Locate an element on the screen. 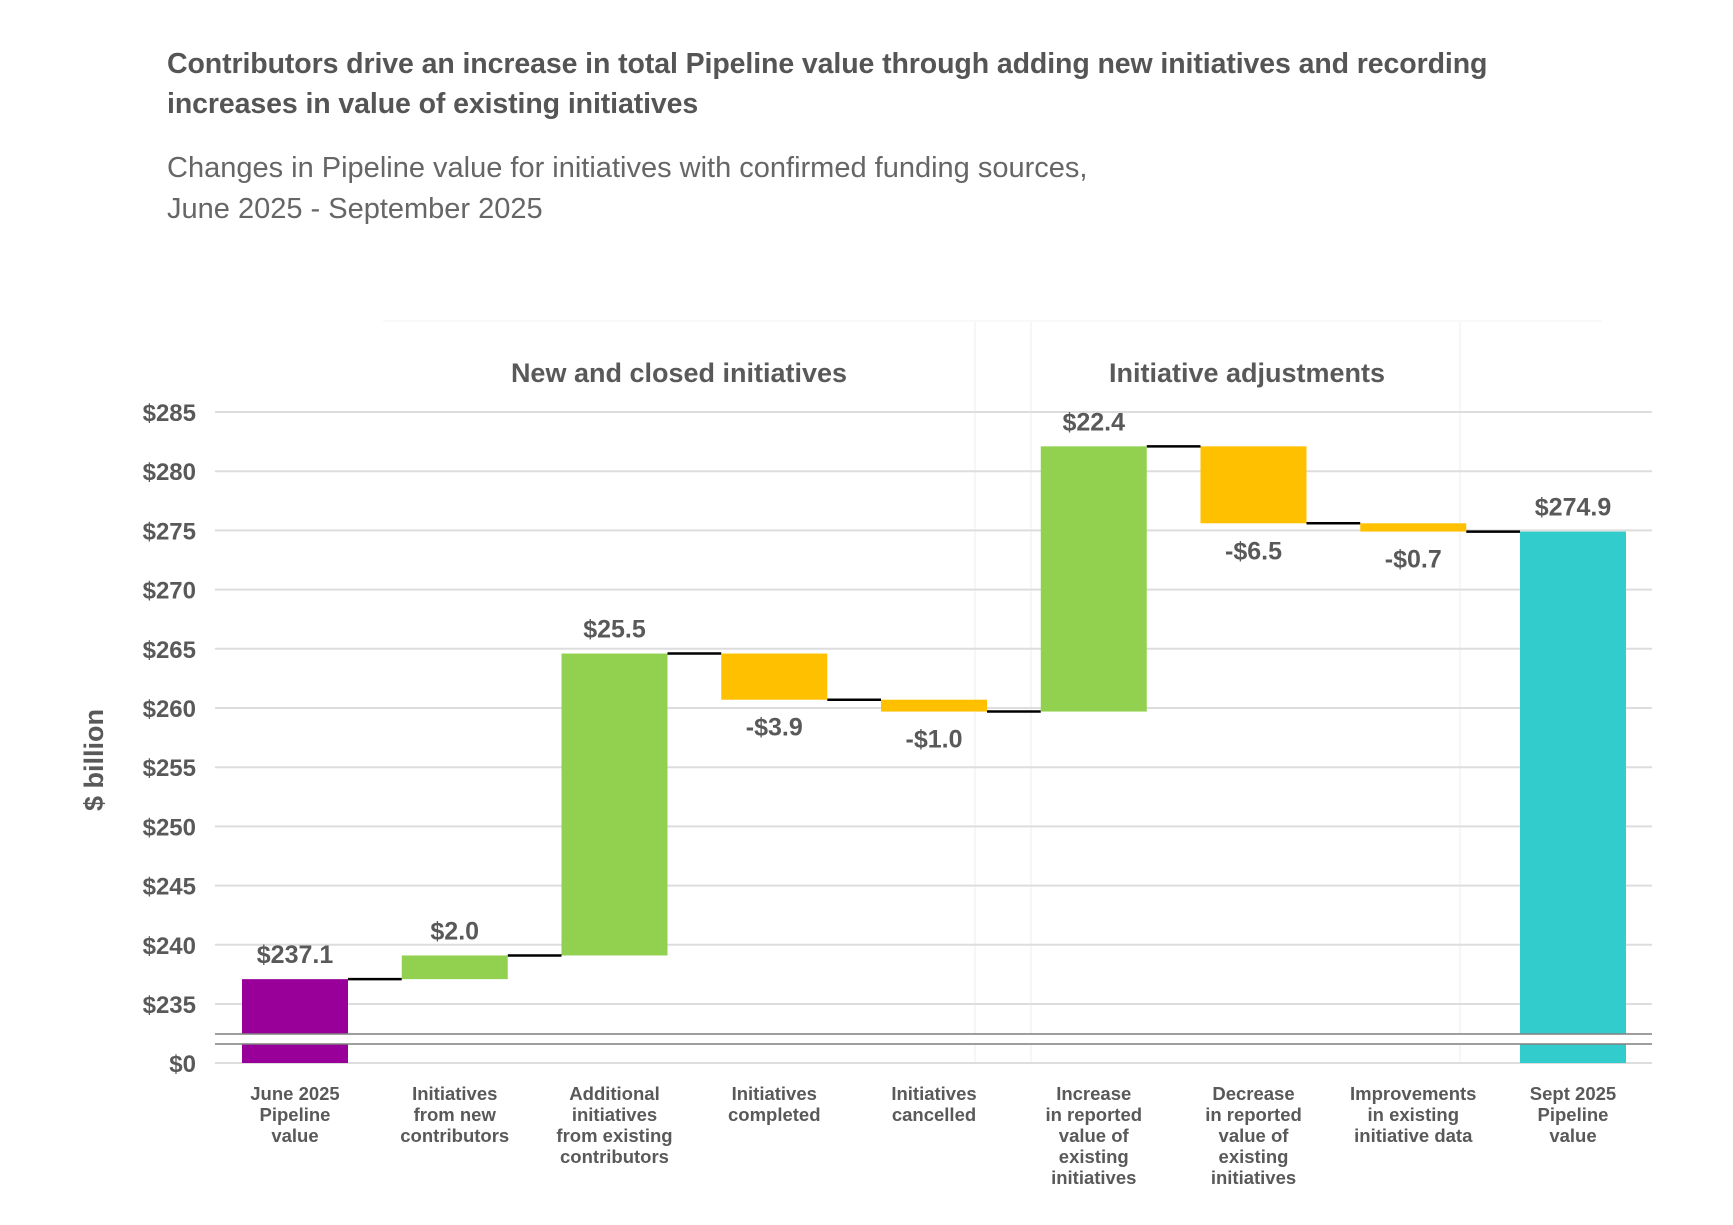  data-label: -$1.0 is located at coordinates (934, 740).